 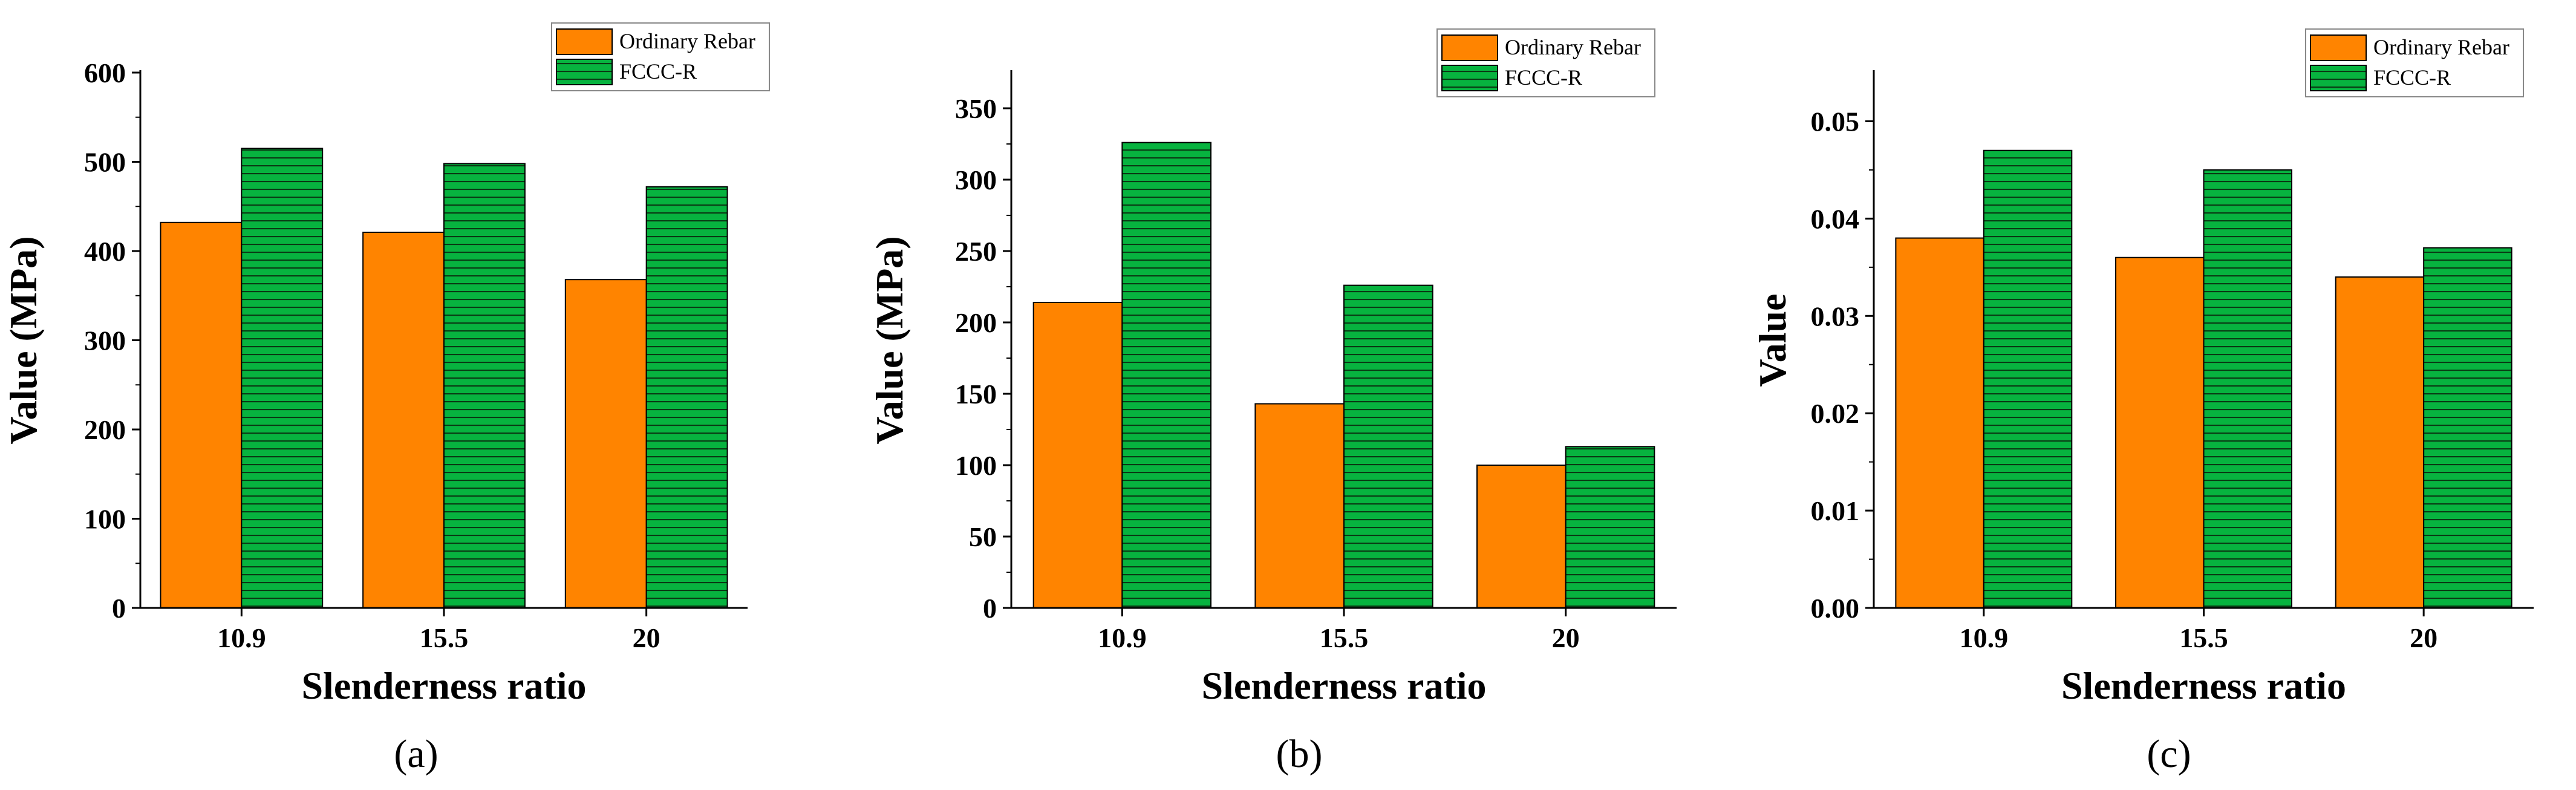 I want to click on y-tick-label: 0.03, so click(x=1835, y=316).